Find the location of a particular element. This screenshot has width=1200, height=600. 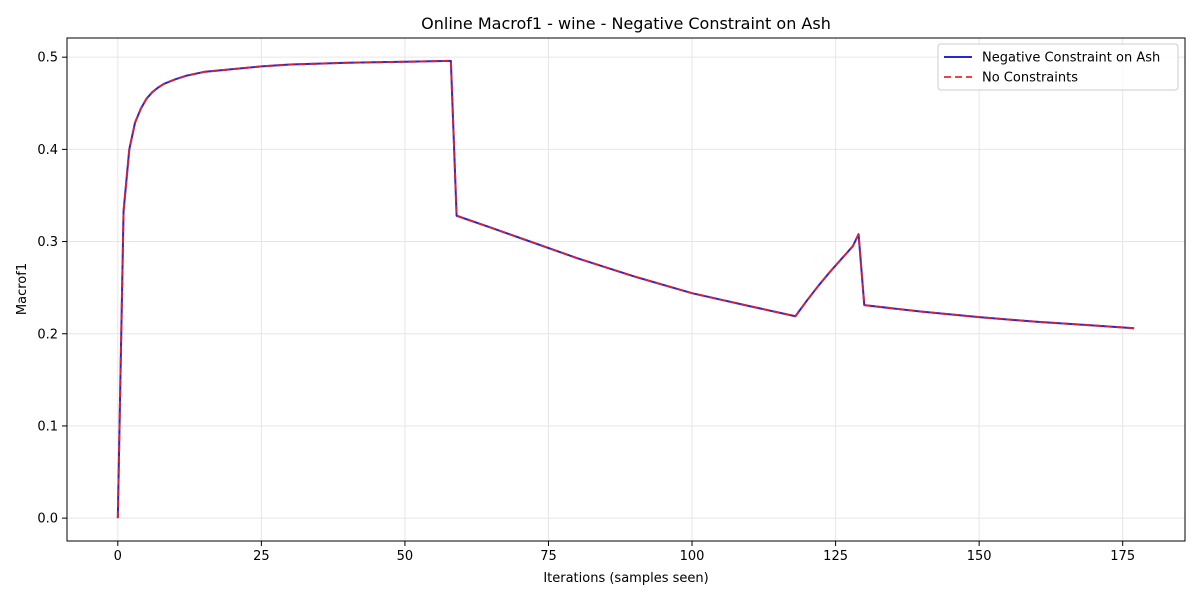

y-axis-ticks: 0.0 0.1 0.2 0.3 0.4 0.5 is located at coordinates (52, 289).